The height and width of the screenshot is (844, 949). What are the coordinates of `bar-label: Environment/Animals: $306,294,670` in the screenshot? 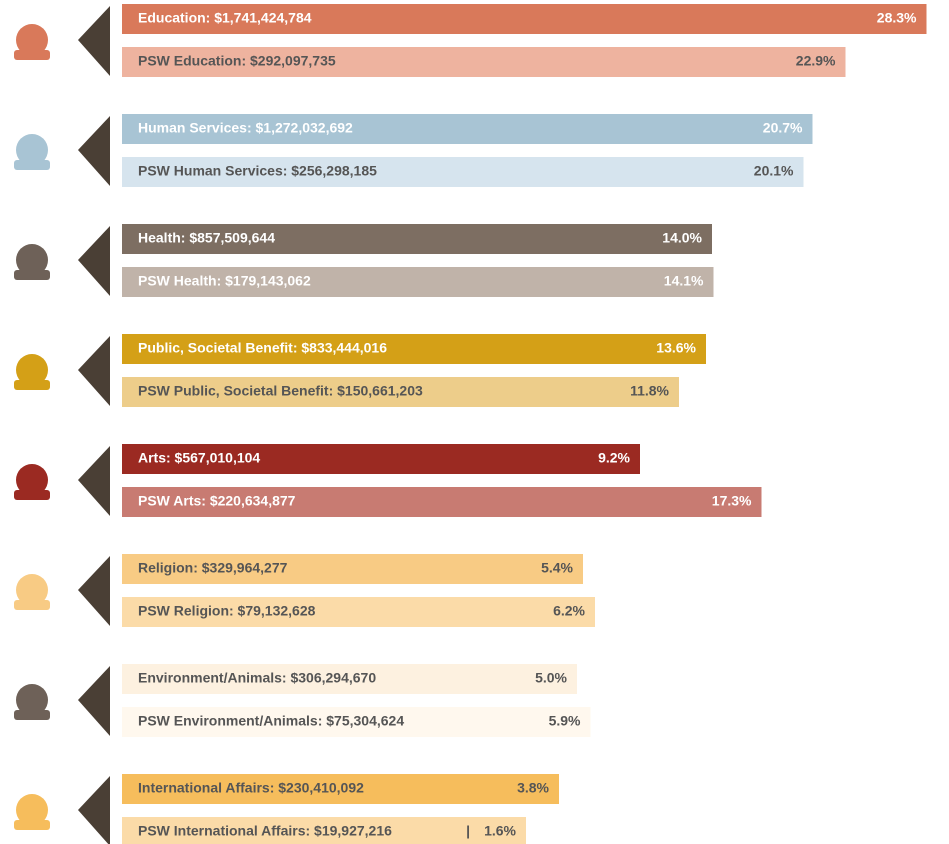 It's located at (257, 678).